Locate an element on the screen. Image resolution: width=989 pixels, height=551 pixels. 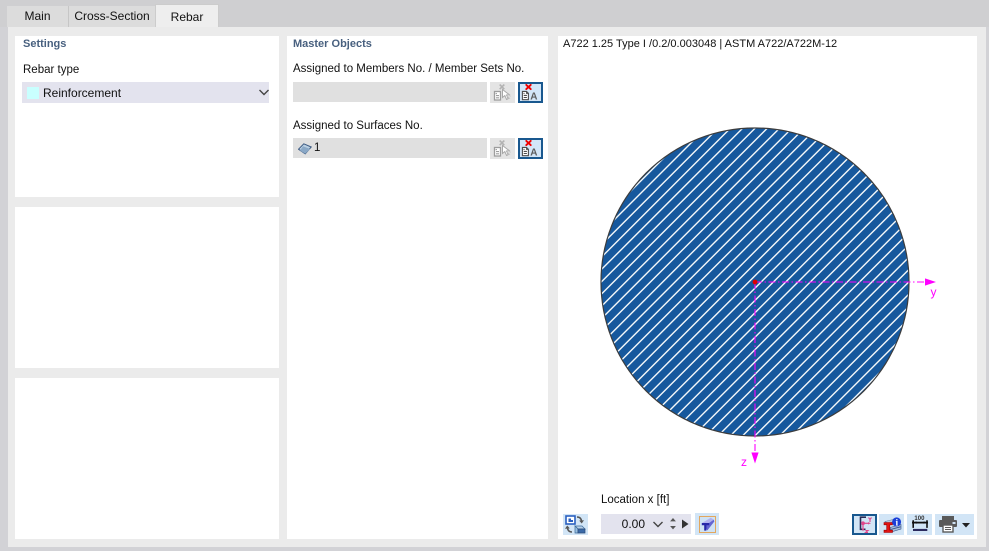
svg-text: i is located at coordinates (897, 524).